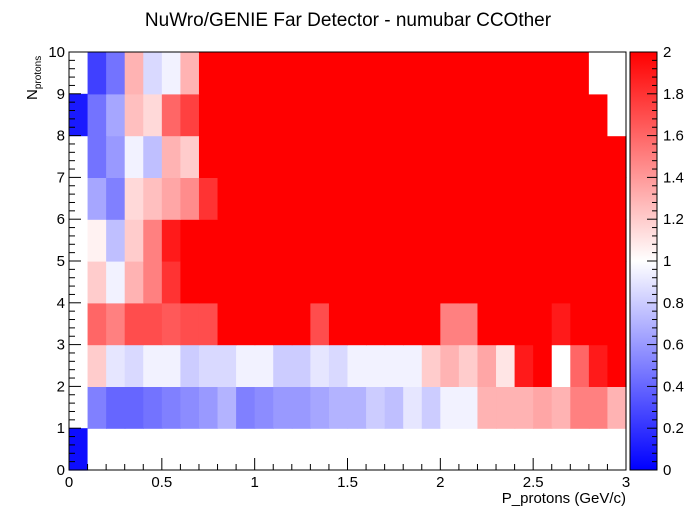 The width and height of the screenshot is (696, 522). What do you see at coordinates (673, 219) in the screenshot?
I see `z-tick-label: 1.2` at bounding box center [673, 219].